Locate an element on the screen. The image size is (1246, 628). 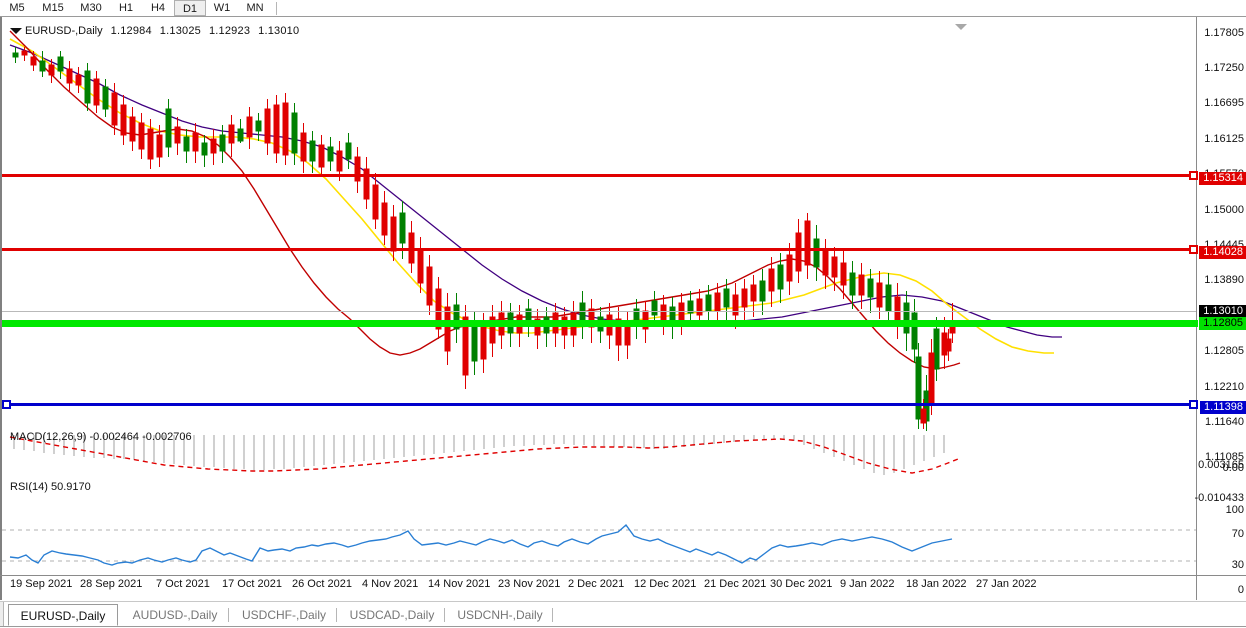
date-label: 30 Dec 2021 is located at coordinates (801, 584).